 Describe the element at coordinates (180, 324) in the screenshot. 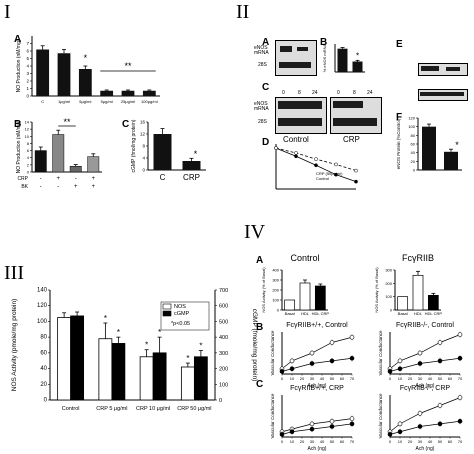

I see `legend-note: *p<0.05` at that location.